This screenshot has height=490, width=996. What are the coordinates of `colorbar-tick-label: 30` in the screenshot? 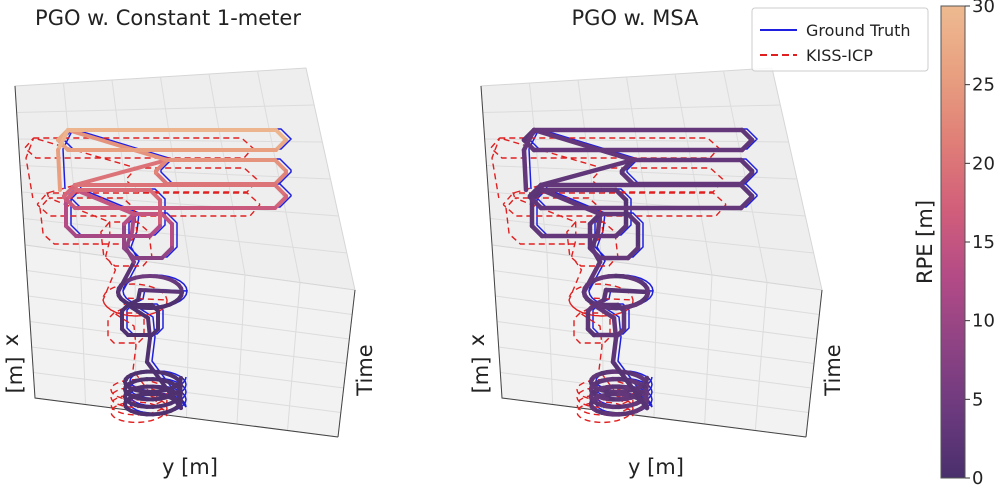 It's located at (983, 8).